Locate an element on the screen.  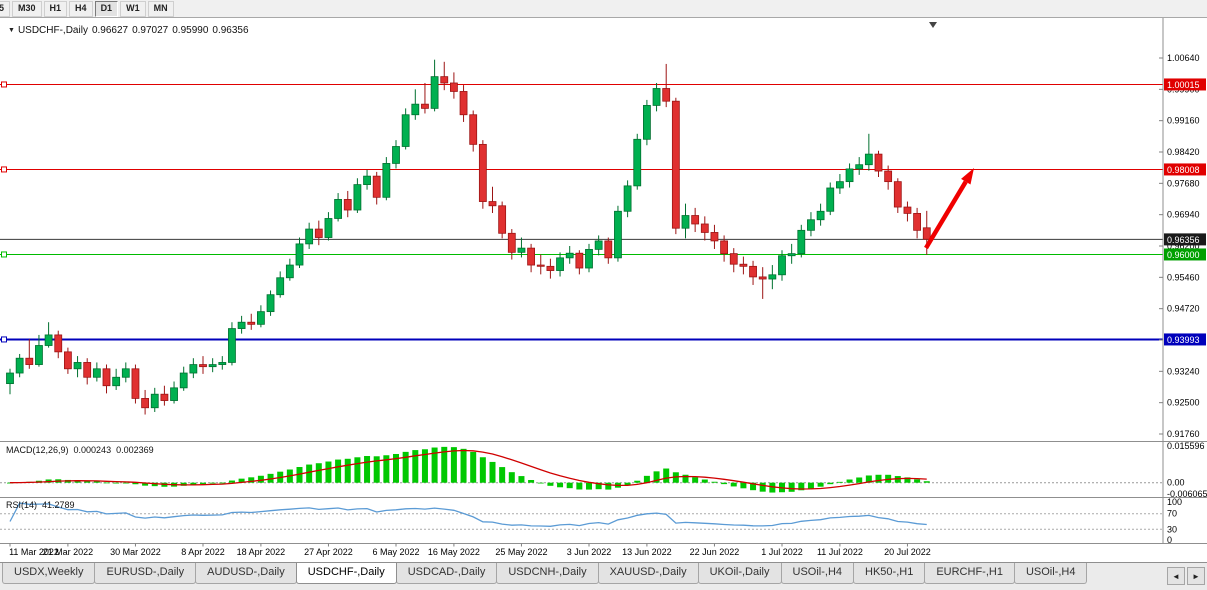
macd-signal-value: 0.002369 is located at coordinates (135, 450).